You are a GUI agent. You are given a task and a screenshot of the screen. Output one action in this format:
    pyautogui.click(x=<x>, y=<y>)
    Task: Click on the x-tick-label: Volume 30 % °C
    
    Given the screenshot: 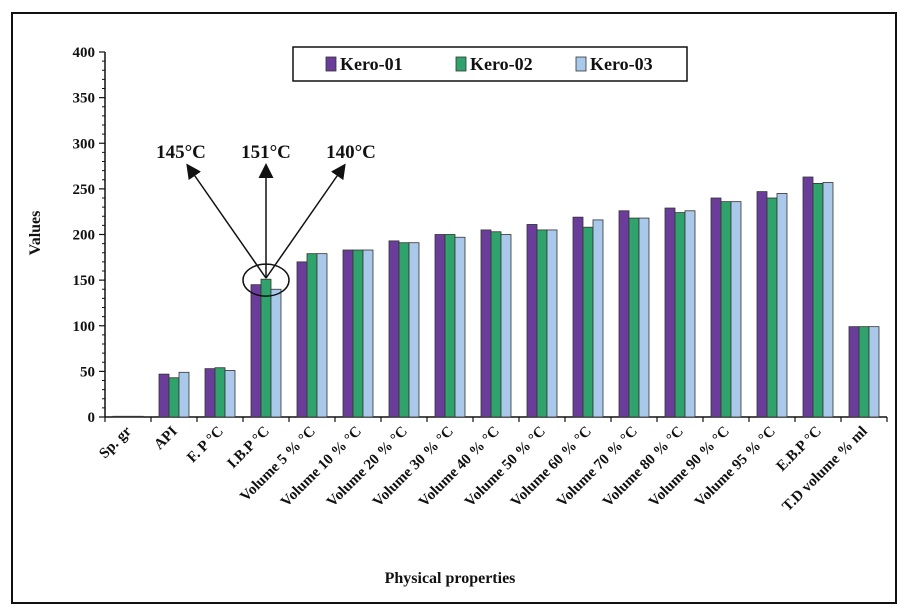 What is the action you would take?
    pyautogui.click(x=413, y=467)
    